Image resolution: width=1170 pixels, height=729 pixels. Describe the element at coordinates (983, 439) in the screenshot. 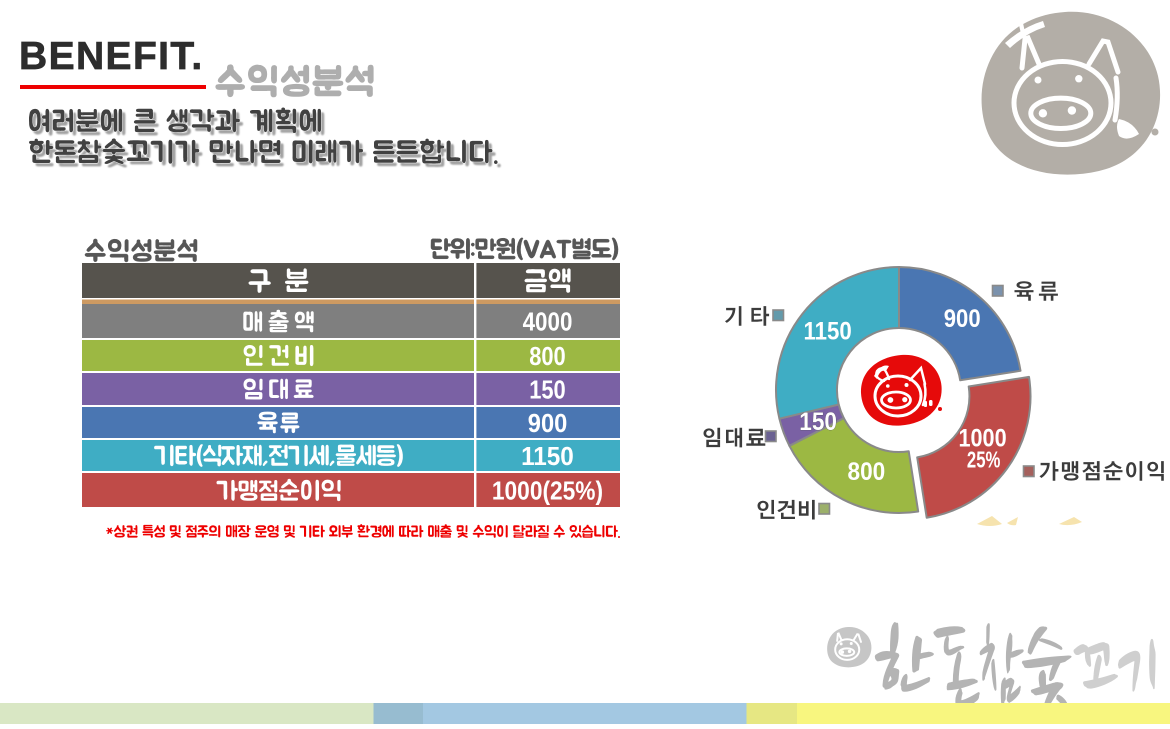

I see `svg-text: 1000` at that location.